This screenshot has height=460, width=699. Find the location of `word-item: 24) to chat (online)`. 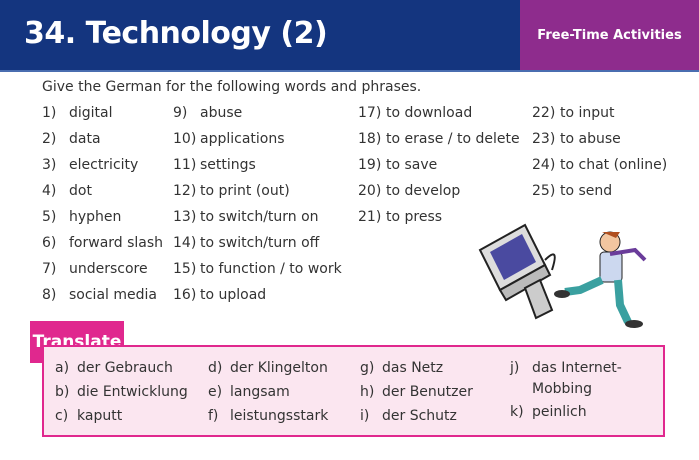

word-item: 24) to chat (online) is located at coordinates (599, 165).